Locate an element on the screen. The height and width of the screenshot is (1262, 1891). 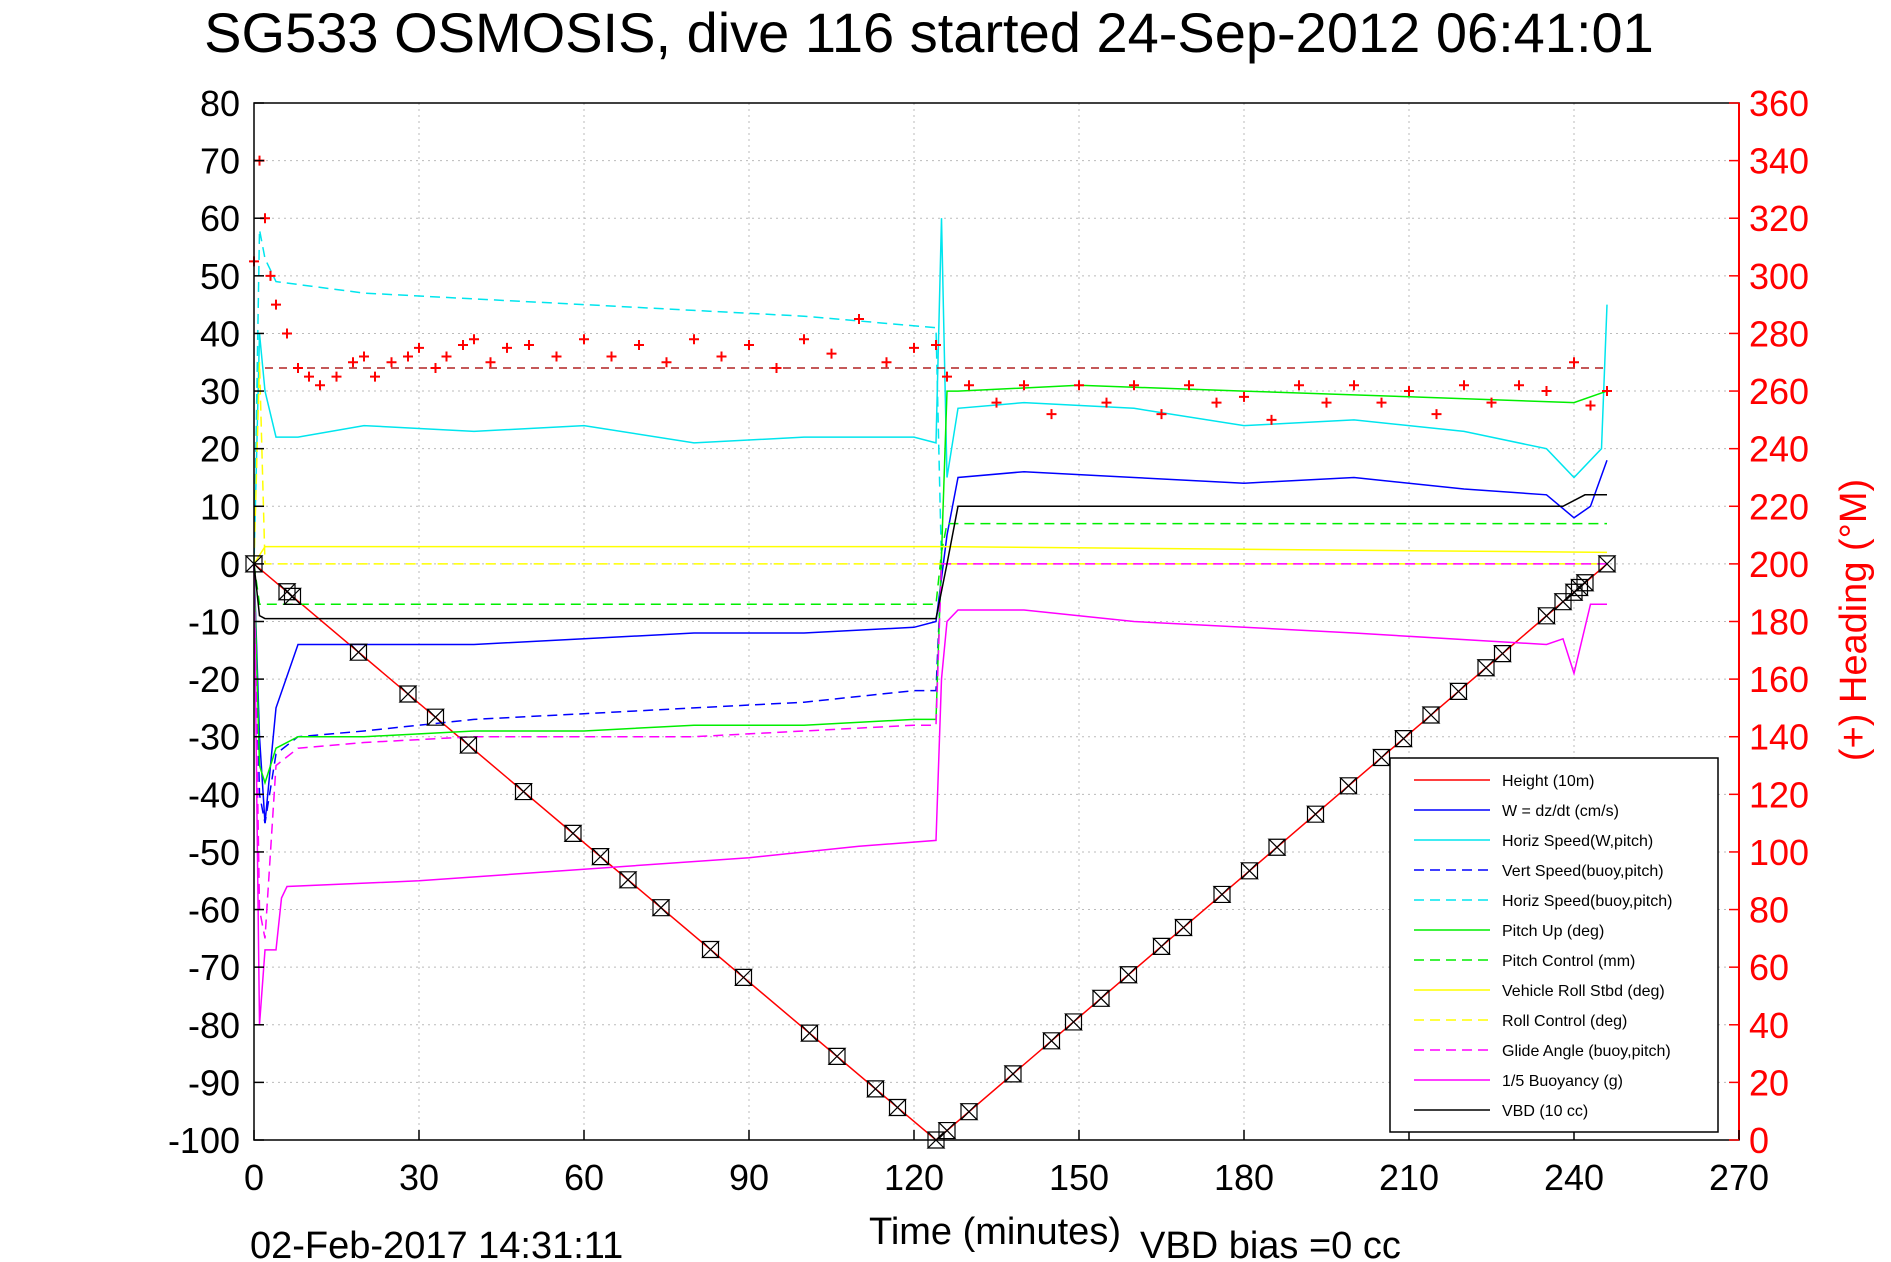
x-tick-label-4: 120 is located at coordinates (914, 1177).